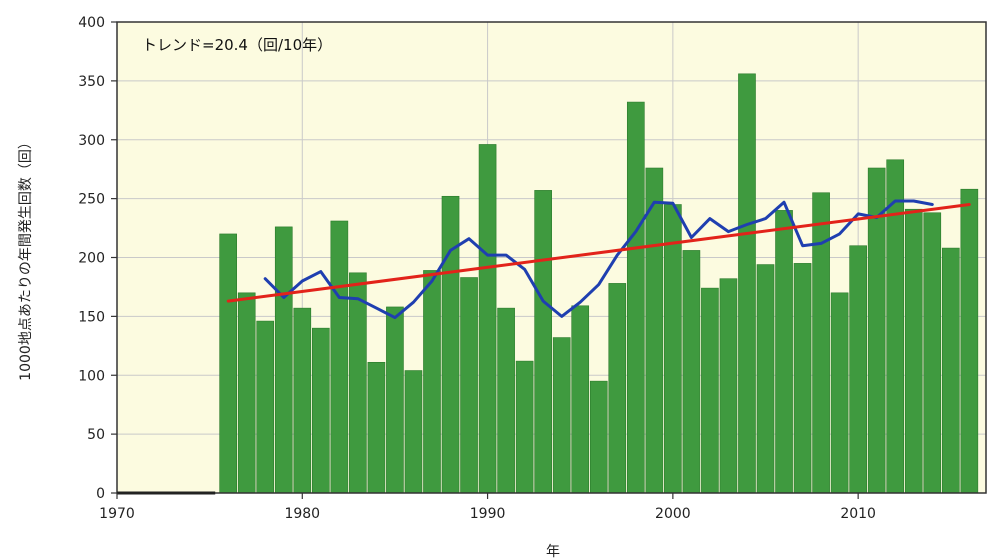 The image size is (993, 558). Describe the element at coordinates (100, 494) in the screenshot. I see `y-tick-label: 0` at that location.